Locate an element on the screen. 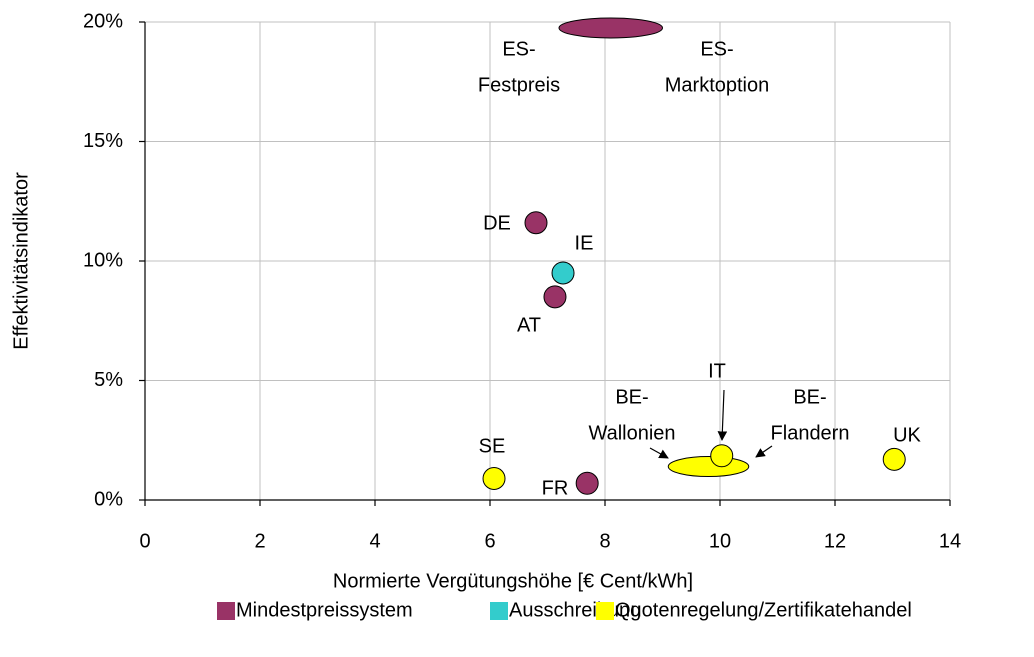 The width and height of the screenshot is (1034, 657). point-label: IE is located at coordinates (584, 243).